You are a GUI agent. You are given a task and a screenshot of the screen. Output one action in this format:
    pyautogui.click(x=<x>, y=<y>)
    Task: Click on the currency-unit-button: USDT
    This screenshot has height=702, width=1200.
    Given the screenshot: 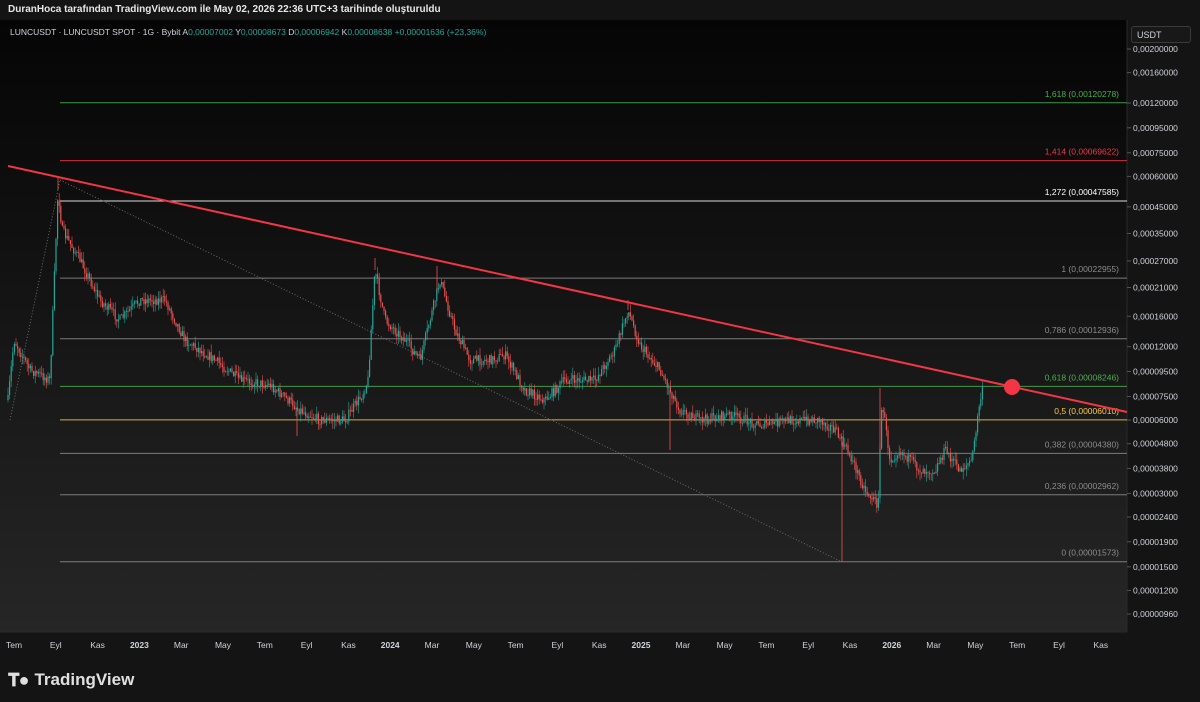 What is the action you would take?
    pyautogui.click(x=1161, y=34)
    